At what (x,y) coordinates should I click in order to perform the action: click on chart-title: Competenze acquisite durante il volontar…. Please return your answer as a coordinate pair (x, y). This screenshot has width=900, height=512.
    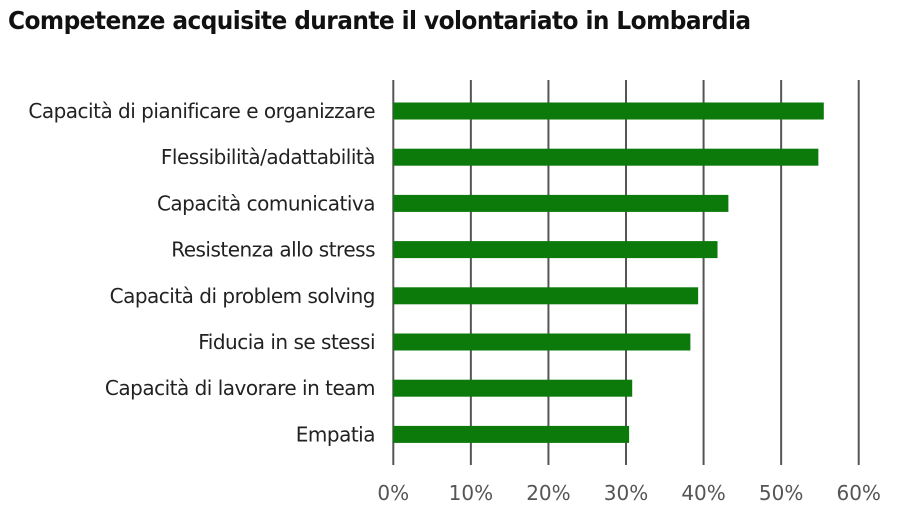
    Looking at the image, I should click on (379, 20).